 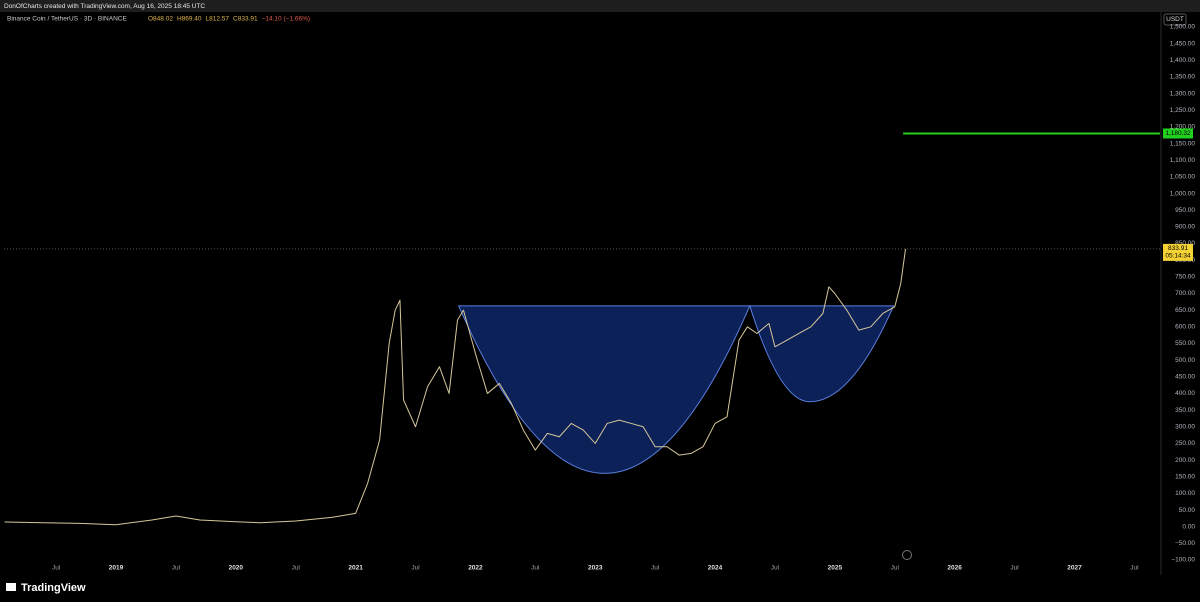 What do you see at coordinates (1185, 377) in the screenshot?
I see `y-tick-label: 450.00` at bounding box center [1185, 377].